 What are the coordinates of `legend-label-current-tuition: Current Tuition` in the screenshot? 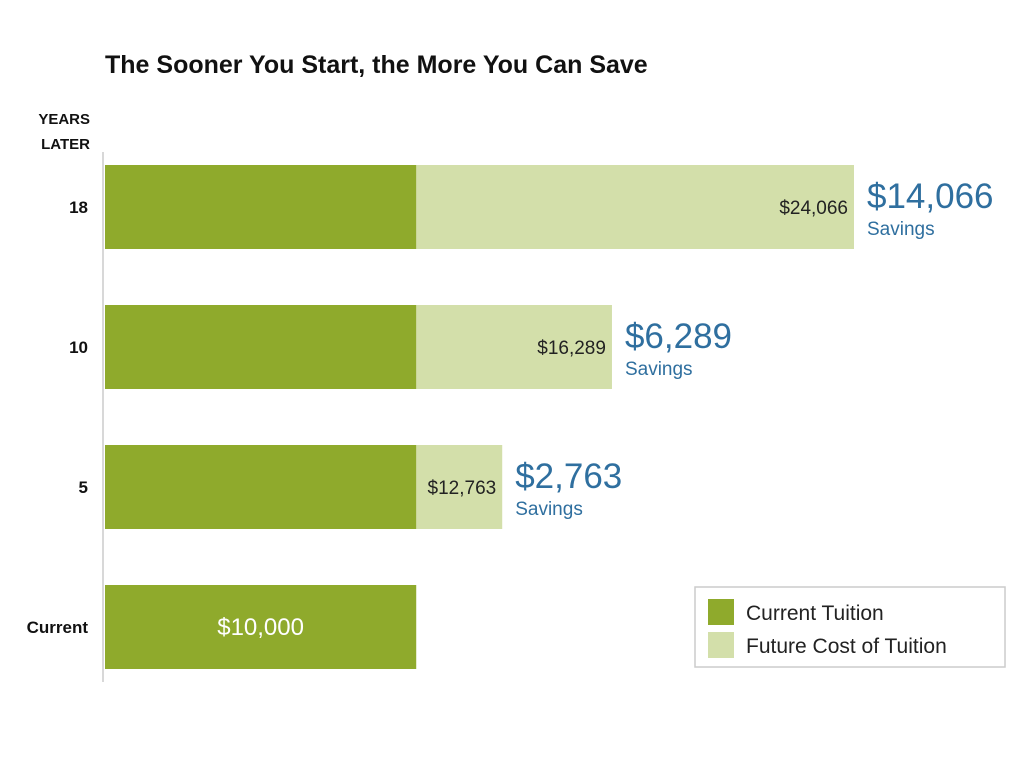 It's located at (815, 613).